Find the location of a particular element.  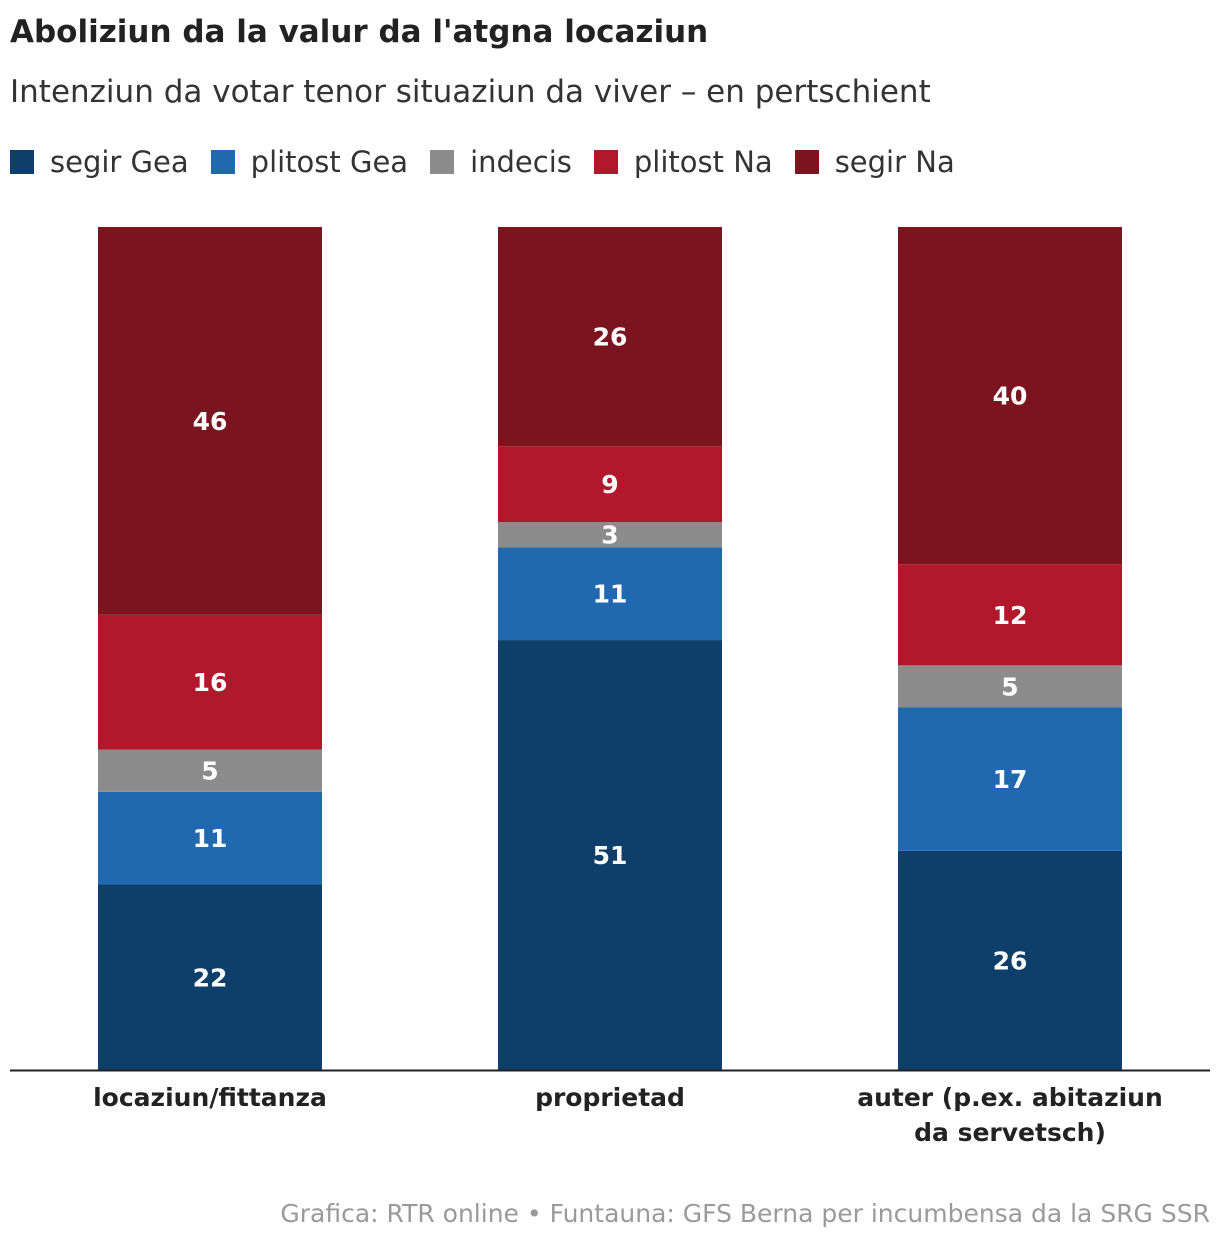

category-label-proprietad: proprietad is located at coordinates (610, 1097).